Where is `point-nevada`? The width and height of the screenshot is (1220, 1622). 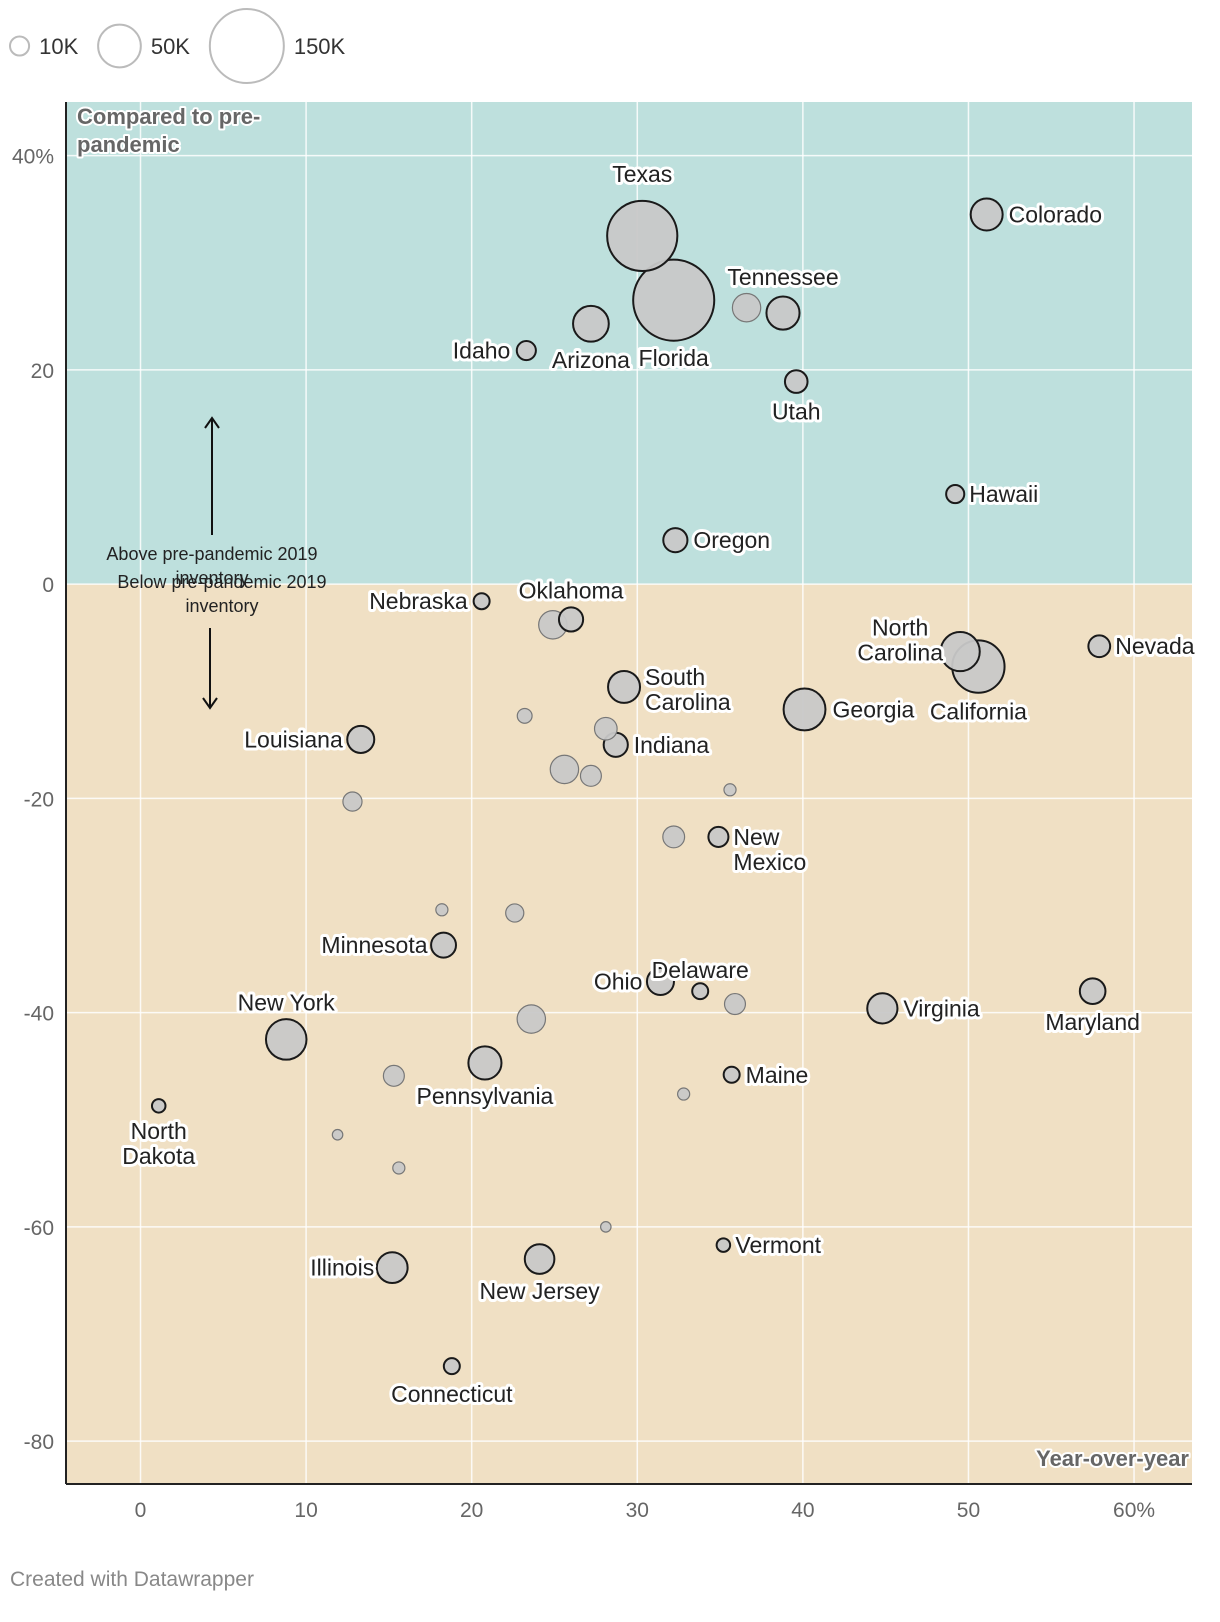 point-nevada is located at coordinates (1099, 646).